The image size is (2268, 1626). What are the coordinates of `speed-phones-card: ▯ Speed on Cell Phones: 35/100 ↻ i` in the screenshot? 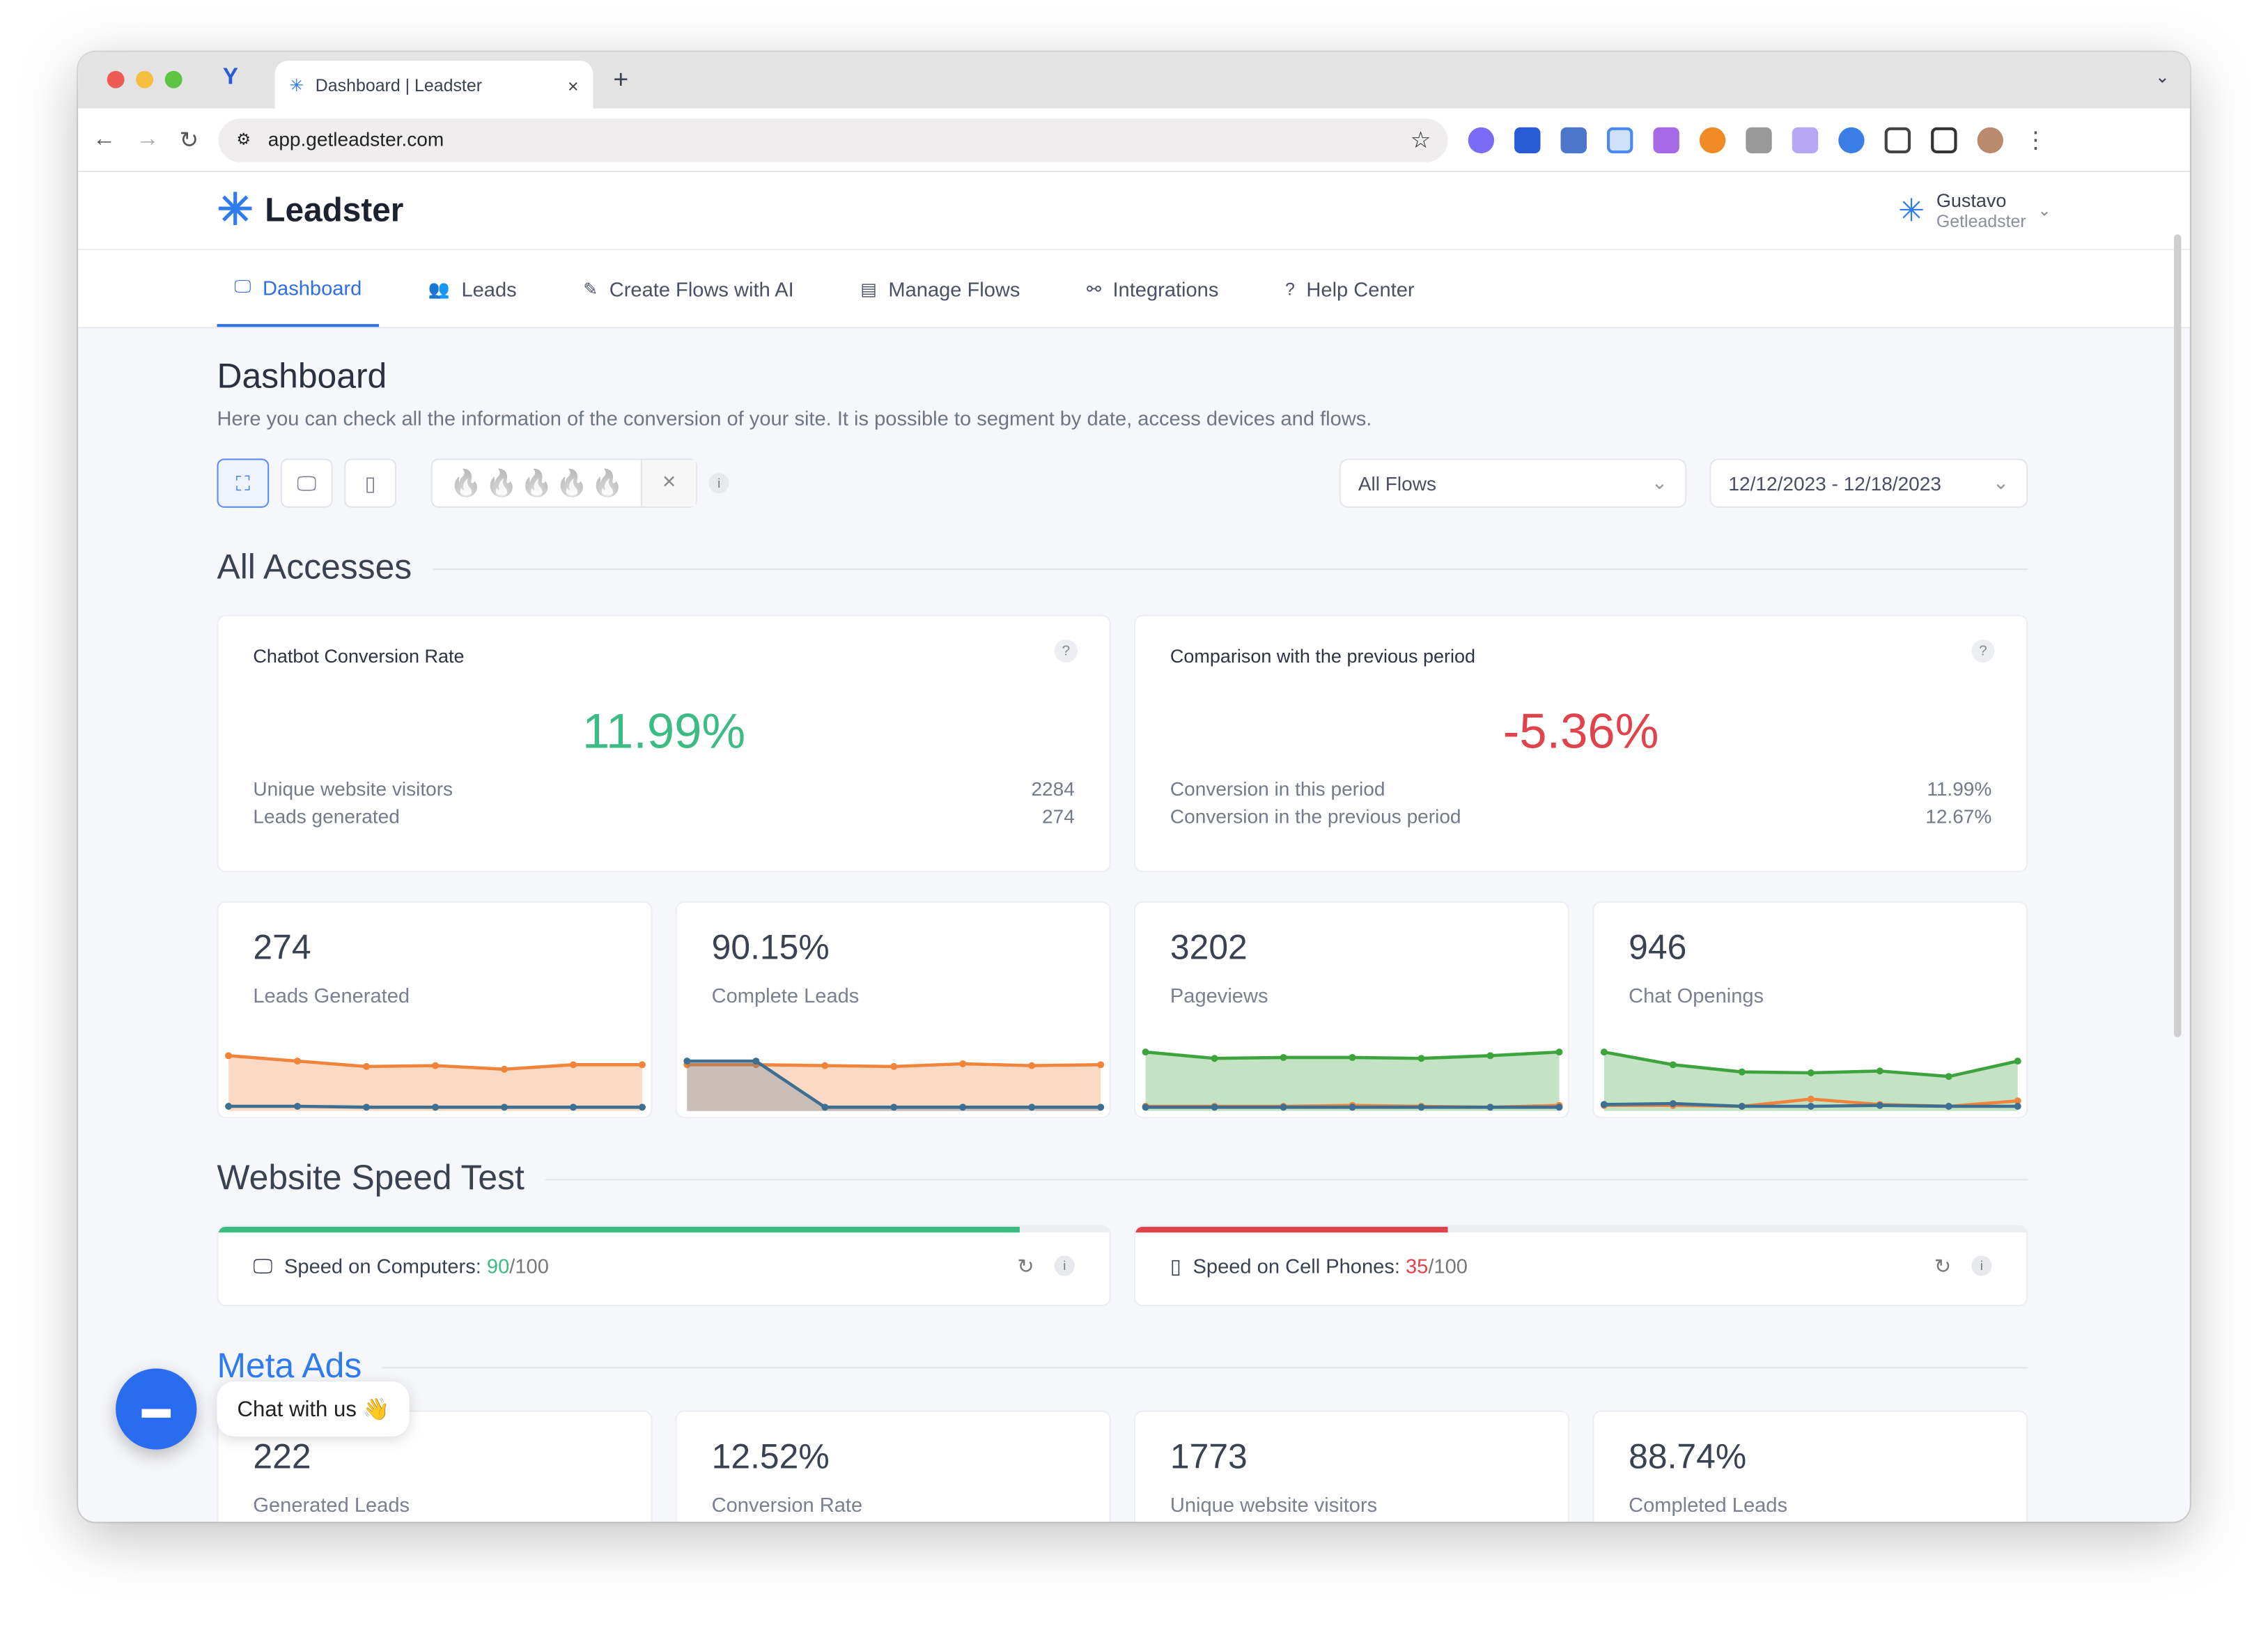 It's located at (1580, 1266).